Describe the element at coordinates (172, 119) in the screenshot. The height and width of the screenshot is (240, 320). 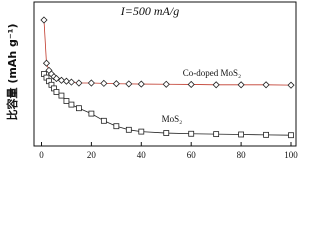
I see `series-label: MoS₂` at that location.